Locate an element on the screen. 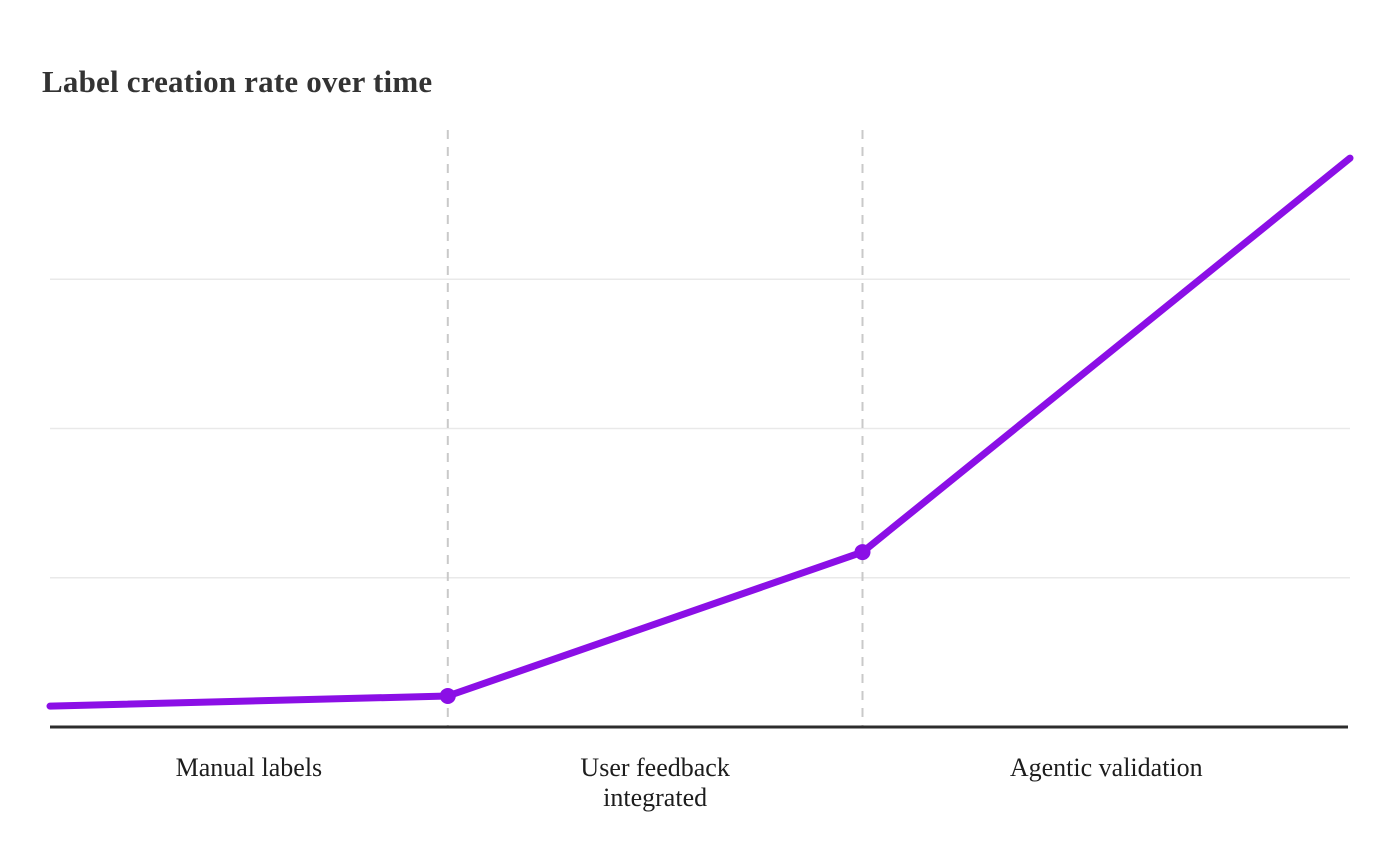 This screenshot has width=1400, height=845. x-axis-label-user-feedback-integrated: User feedback integrated is located at coordinates (655, 782).